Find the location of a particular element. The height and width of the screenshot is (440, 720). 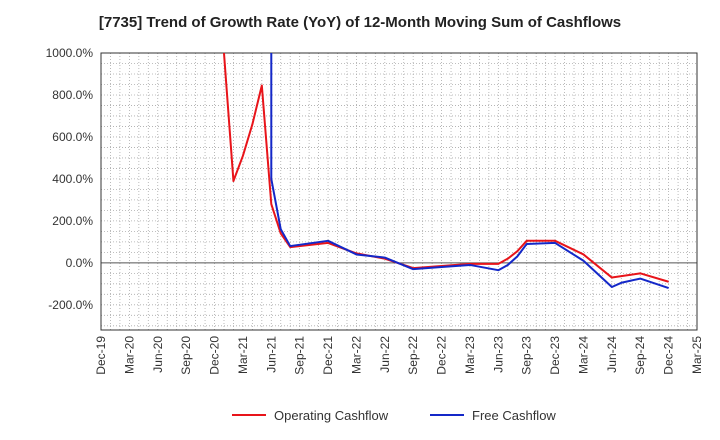

y-tick-label: 600.0% is located at coordinates (72, 137).